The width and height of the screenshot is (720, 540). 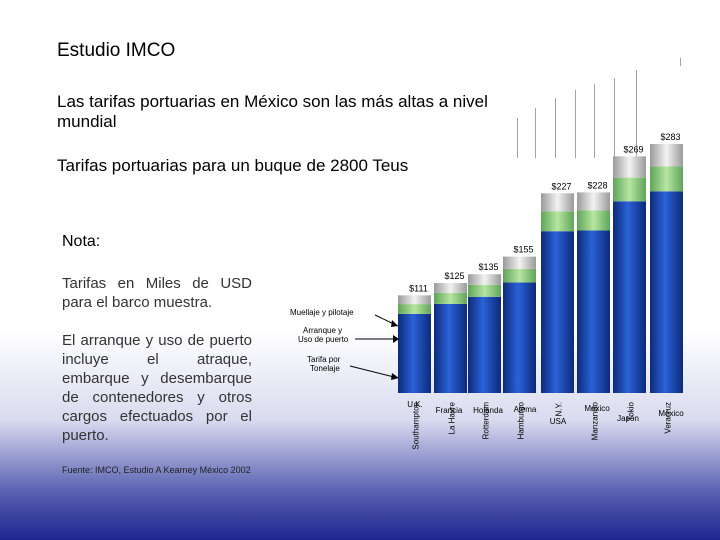 What do you see at coordinates (452, 417) in the screenshot?
I see `category-label: La Havre` at bounding box center [452, 417].